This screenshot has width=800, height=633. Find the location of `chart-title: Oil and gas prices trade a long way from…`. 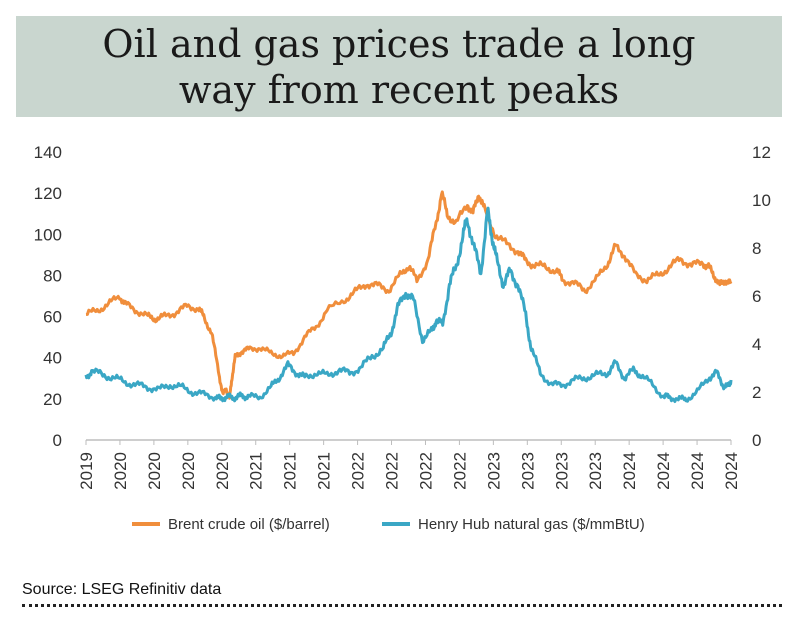

chart-title: Oil and gas prices trade a long way from… is located at coordinates (399, 66).